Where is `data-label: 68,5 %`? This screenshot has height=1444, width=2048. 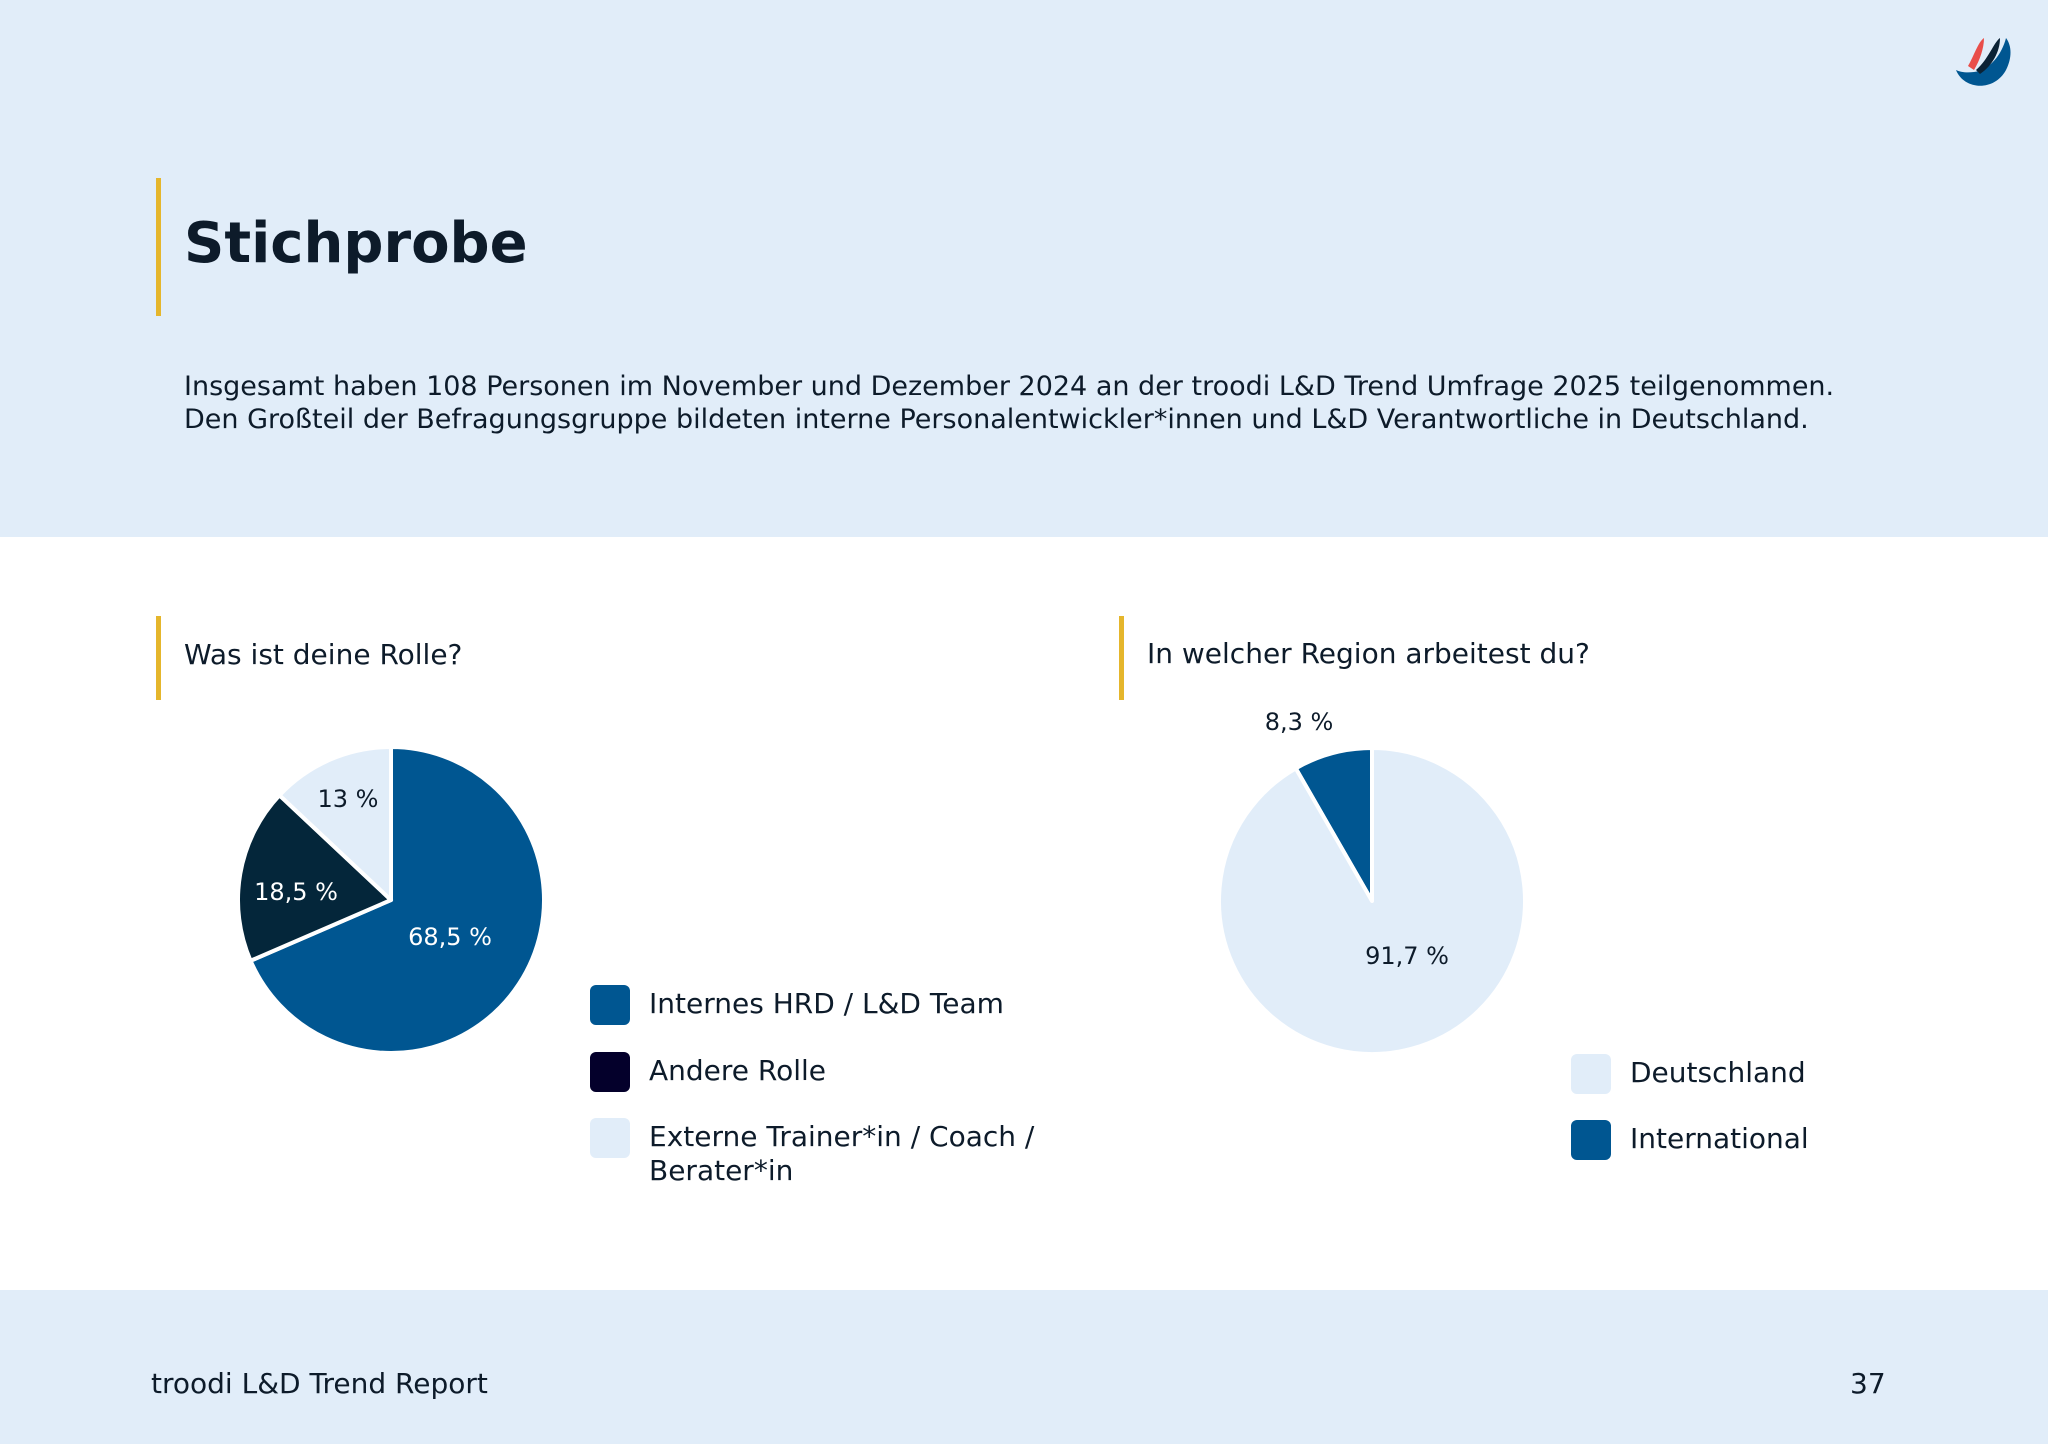 data-label: 68,5 % is located at coordinates (450, 937).